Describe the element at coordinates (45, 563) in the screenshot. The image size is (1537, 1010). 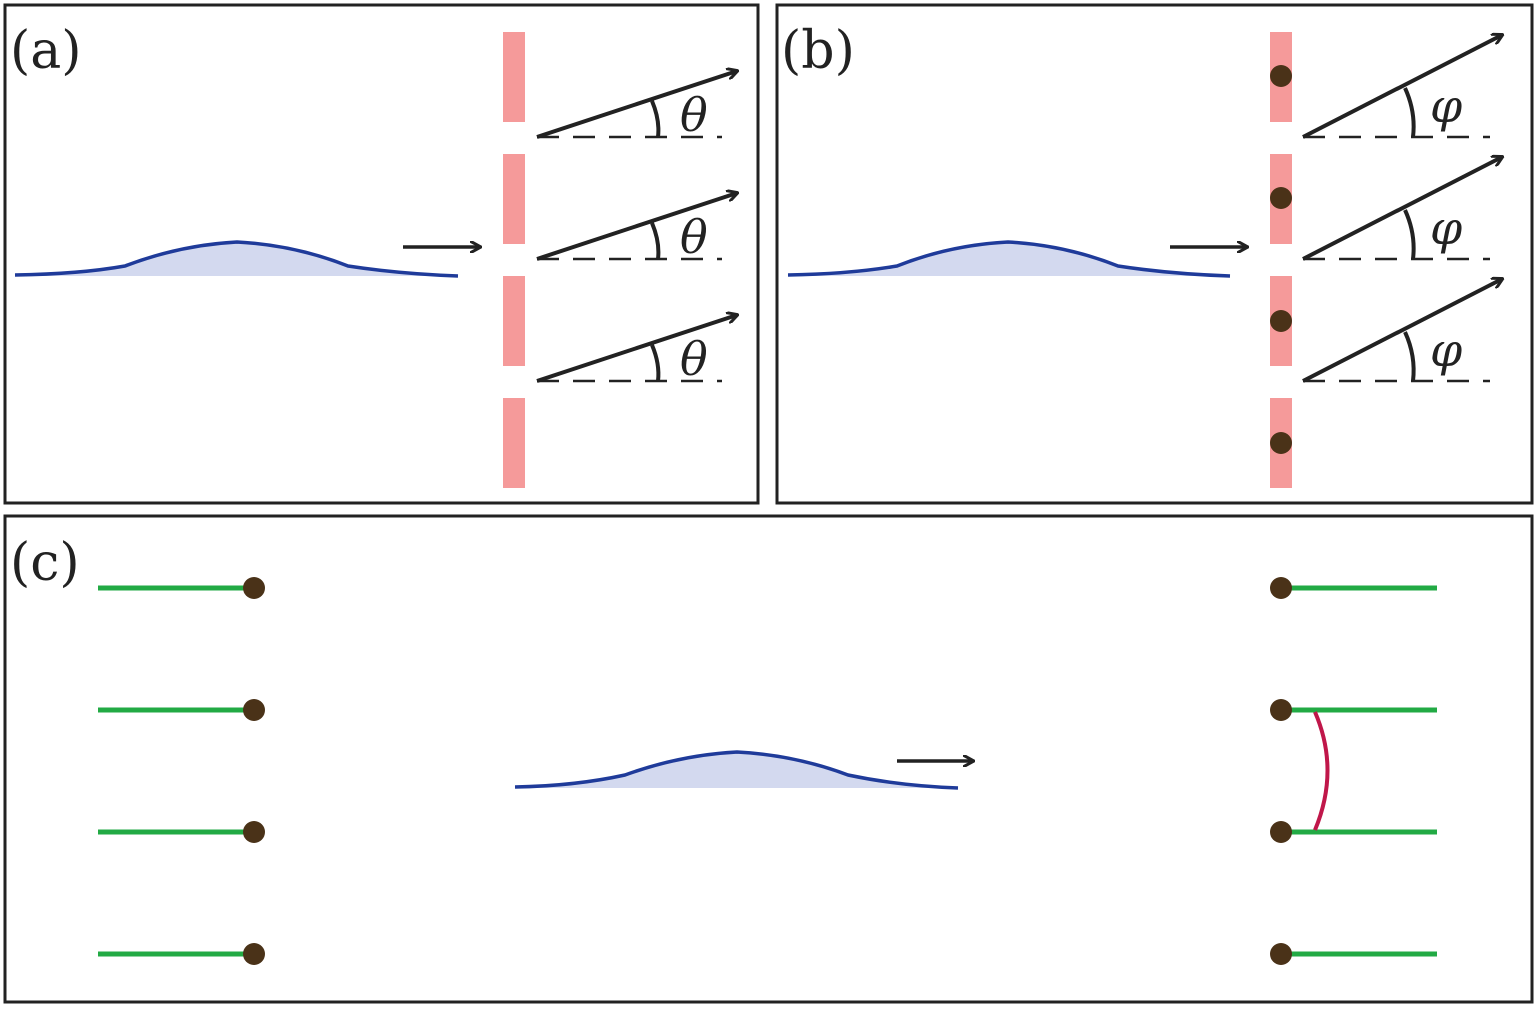
I see `panel-c-label: (c)` at that location.